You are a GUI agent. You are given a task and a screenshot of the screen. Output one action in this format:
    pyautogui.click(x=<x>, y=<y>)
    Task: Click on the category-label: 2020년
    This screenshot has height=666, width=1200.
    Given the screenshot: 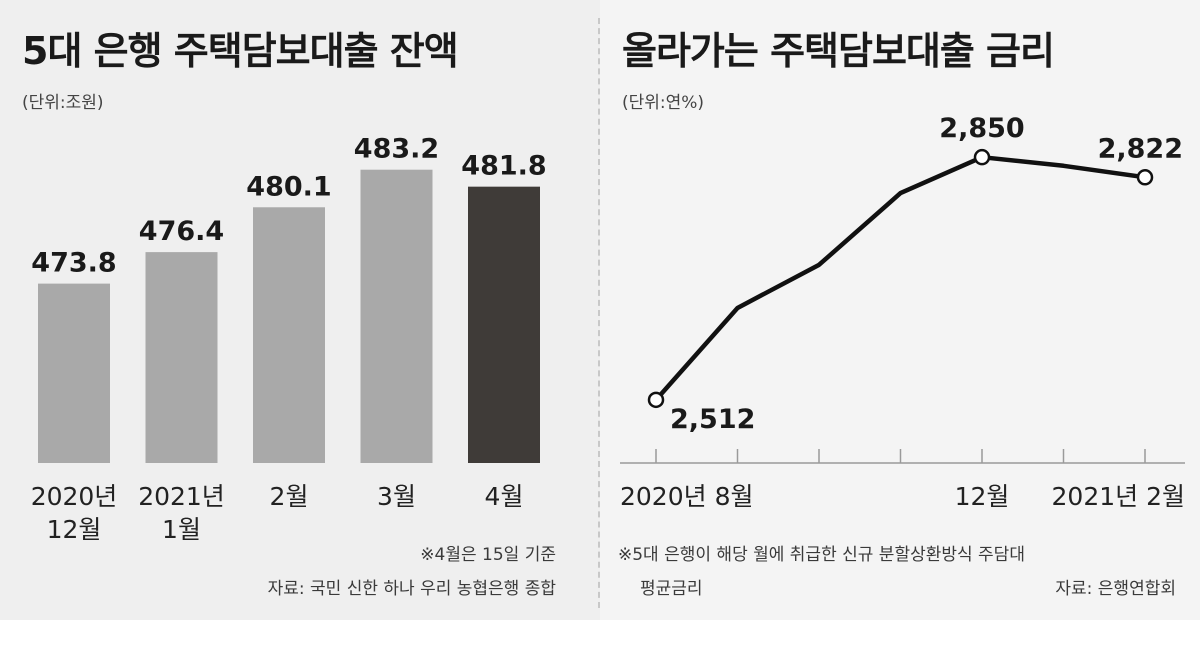 What is the action you would take?
    pyautogui.click(x=74, y=496)
    